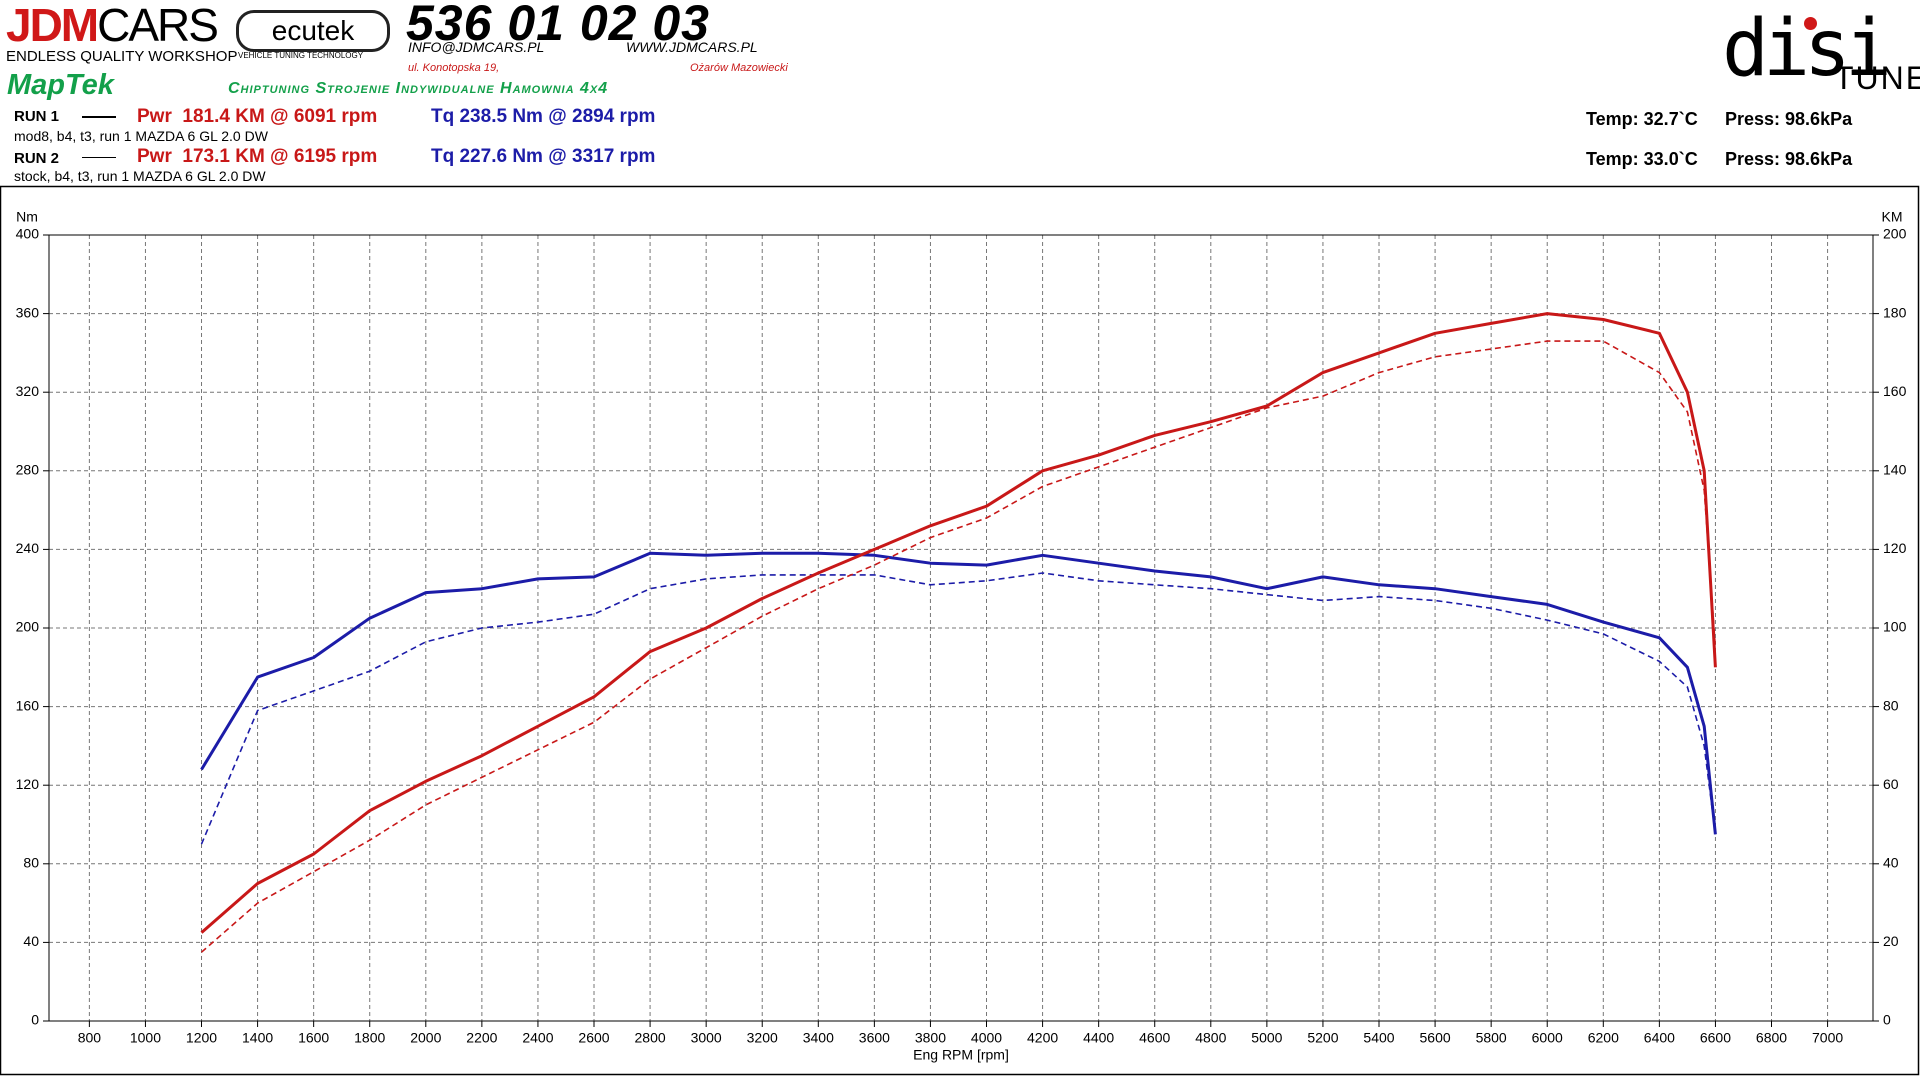  What do you see at coordinates (762, 1038) in the screenshot?
I see `x-tick-label: 3200` at bounding box center [762, 1038].